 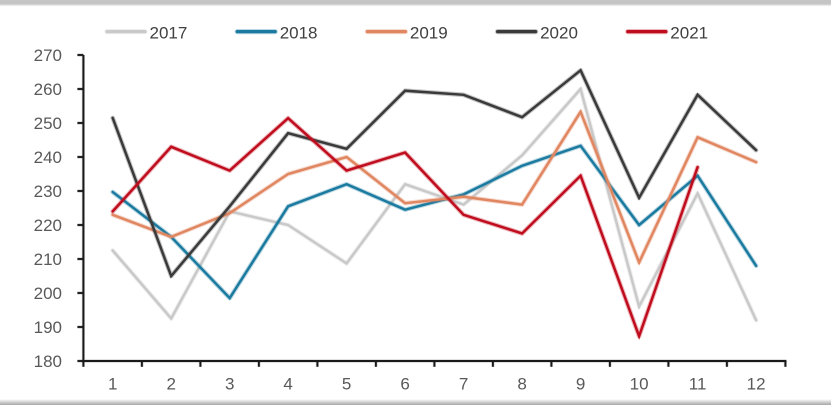 What do you see at coordinates (463, 384) in the screenshot?
I see `svg-text: 7` at bounding box center [463, 384].